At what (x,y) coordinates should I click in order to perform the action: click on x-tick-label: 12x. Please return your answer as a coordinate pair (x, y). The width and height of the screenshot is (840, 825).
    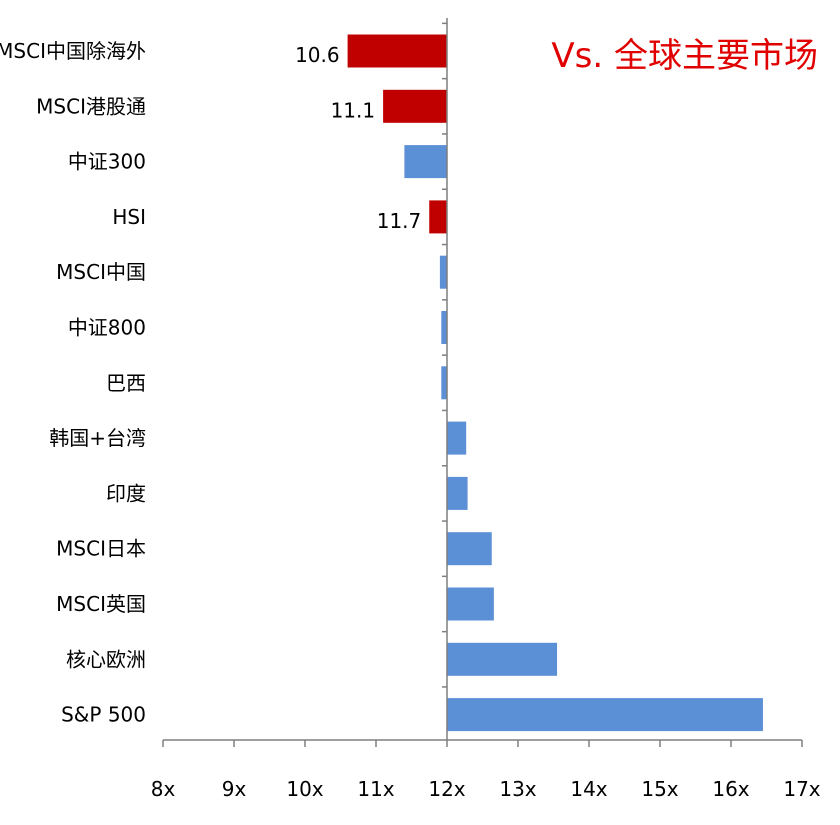
    Looking at the image, I should click on (446, 789).